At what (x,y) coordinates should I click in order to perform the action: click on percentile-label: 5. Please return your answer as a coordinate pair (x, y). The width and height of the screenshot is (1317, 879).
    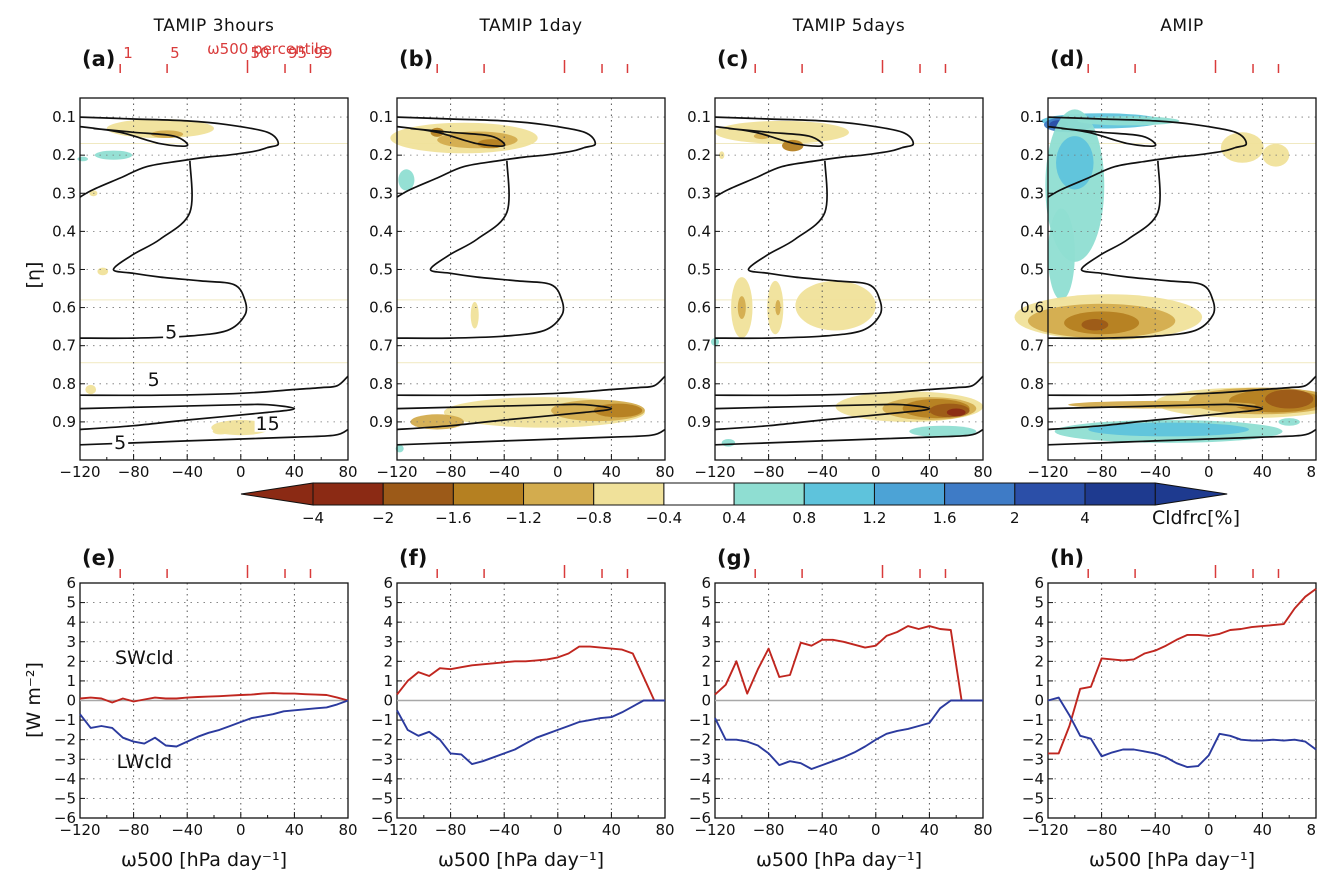
    Looking at the image, I should click on (175, 53).